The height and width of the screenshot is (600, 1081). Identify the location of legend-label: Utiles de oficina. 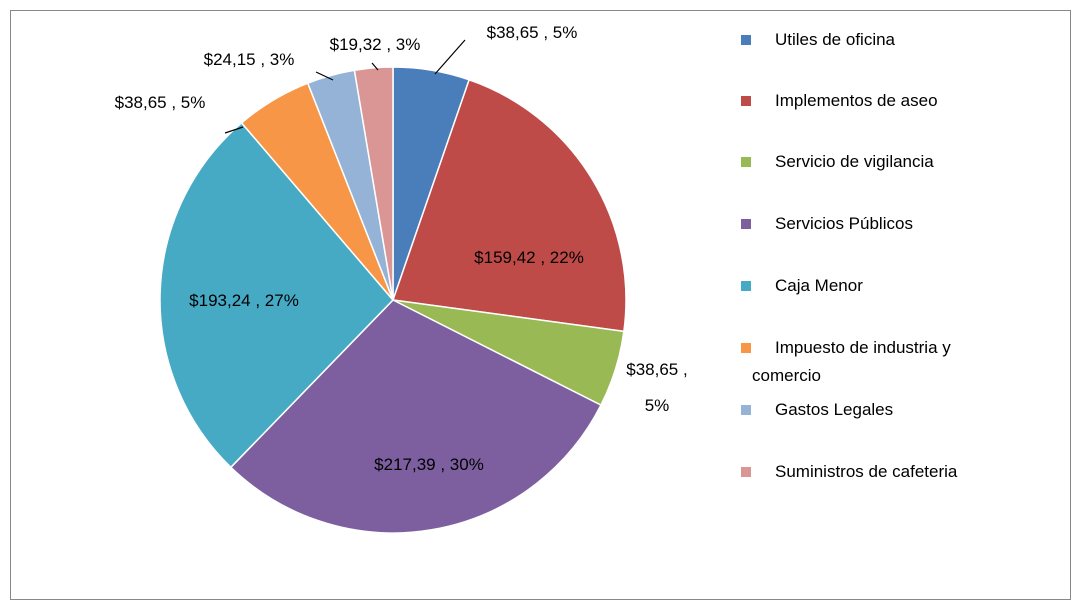
(835, 39).